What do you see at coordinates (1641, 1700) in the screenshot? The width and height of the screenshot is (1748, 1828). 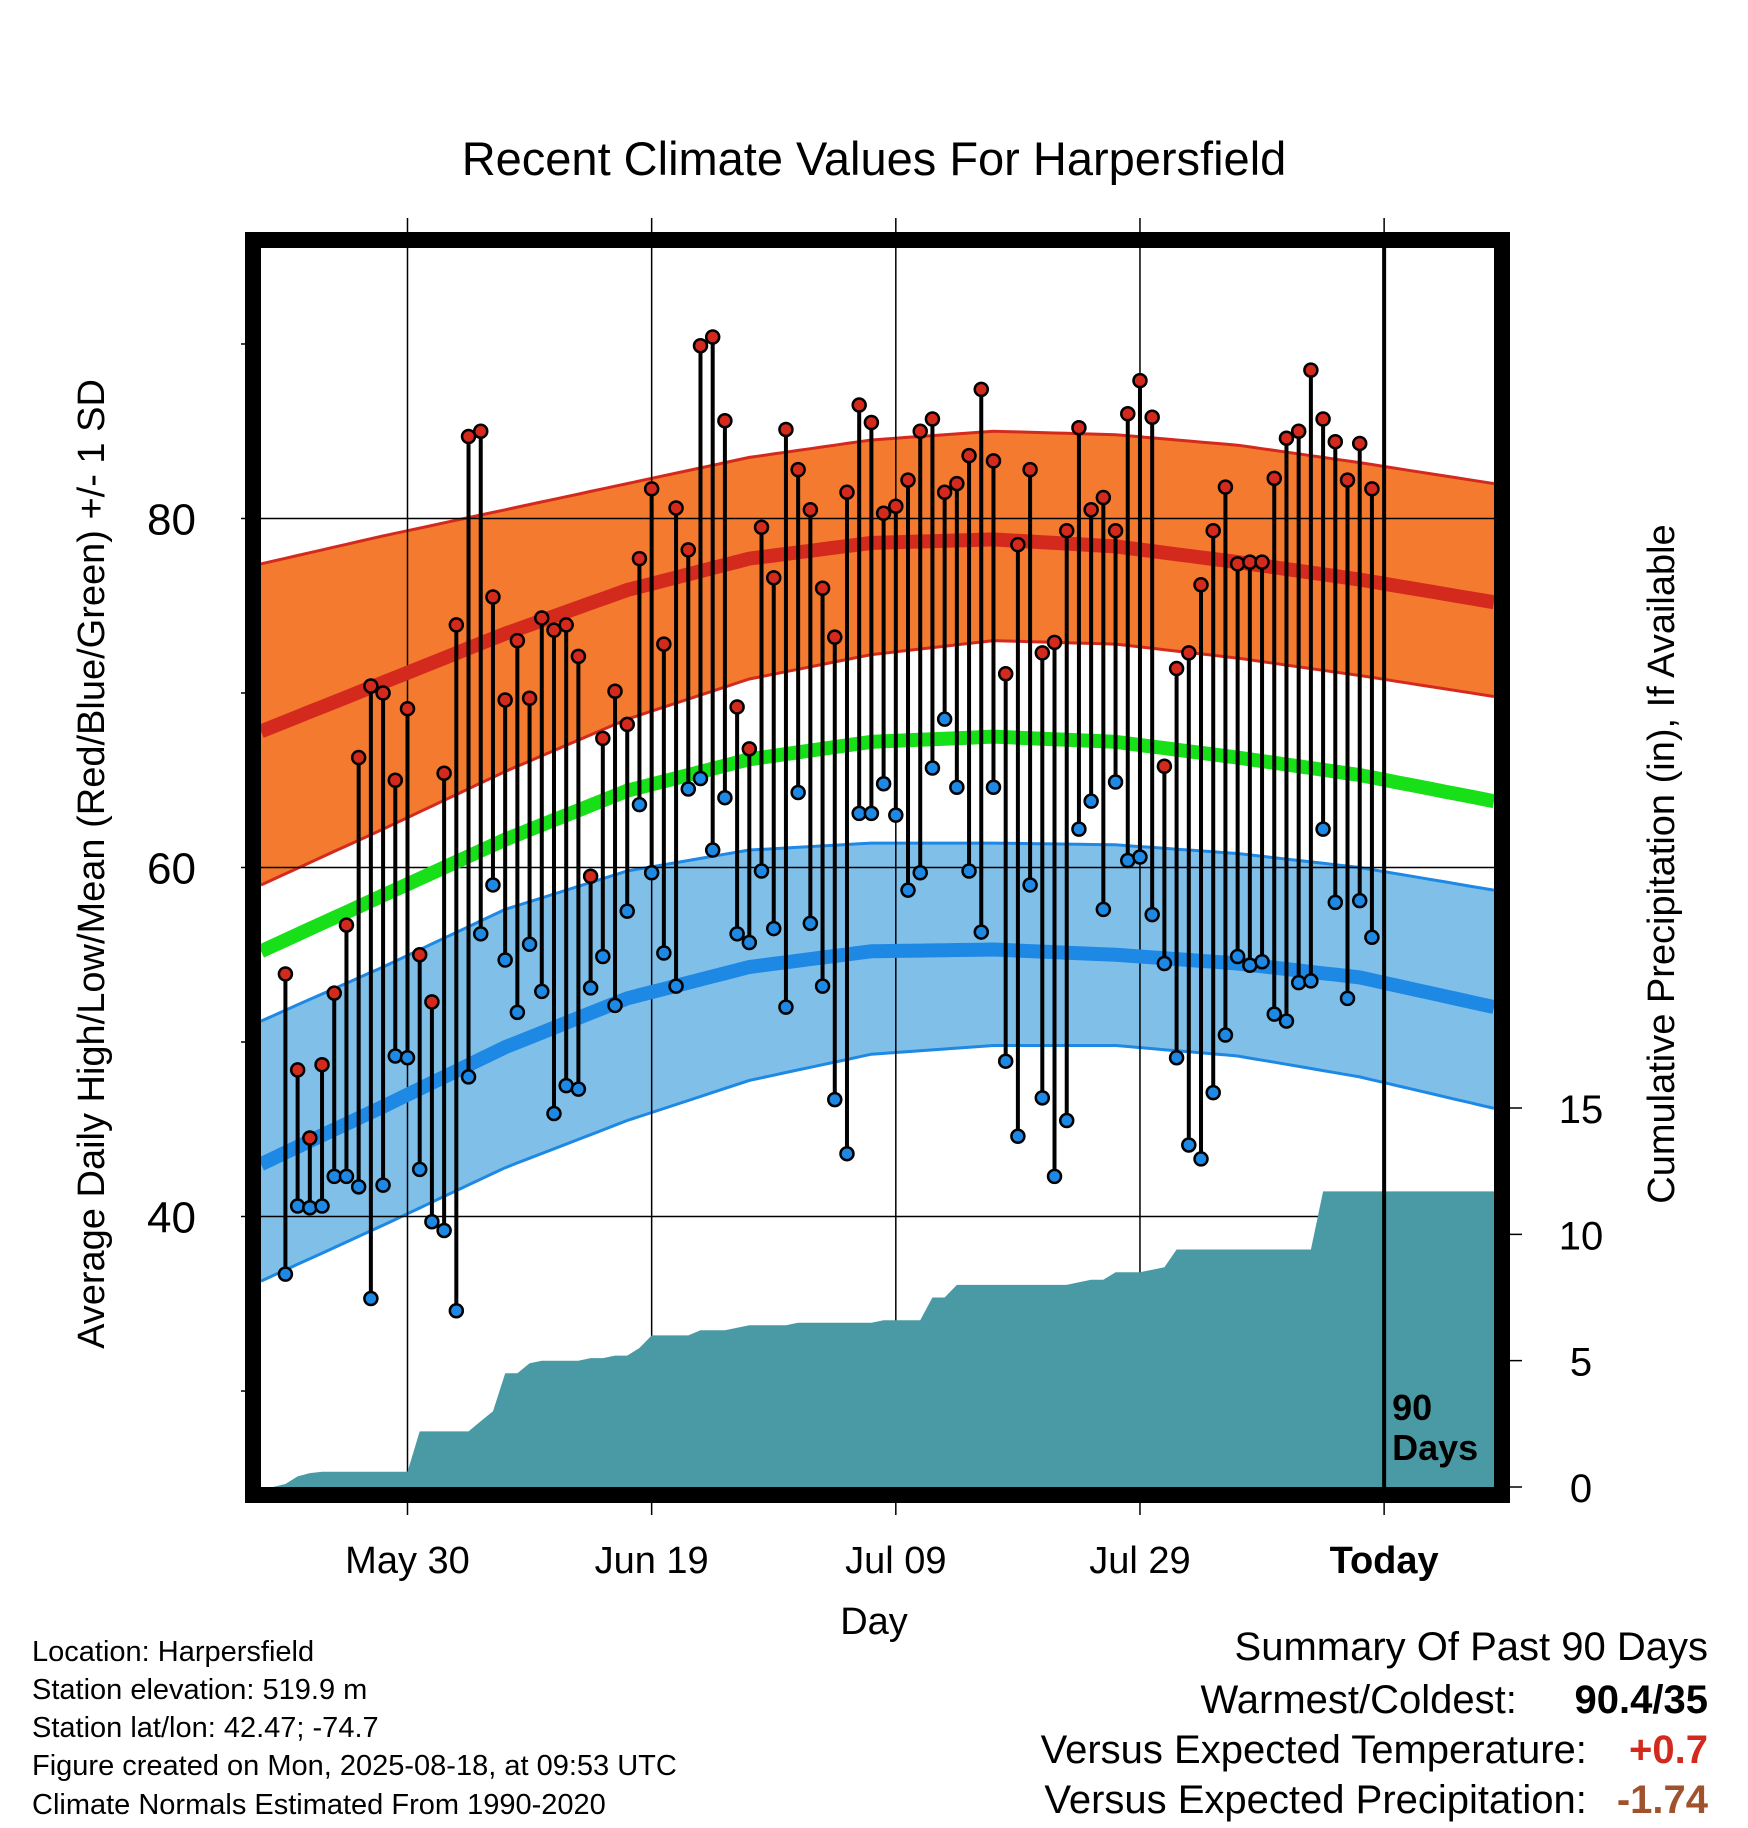 I see `warmest-coldest-value: 90.4/35` at bounding box center [1641, 1700].